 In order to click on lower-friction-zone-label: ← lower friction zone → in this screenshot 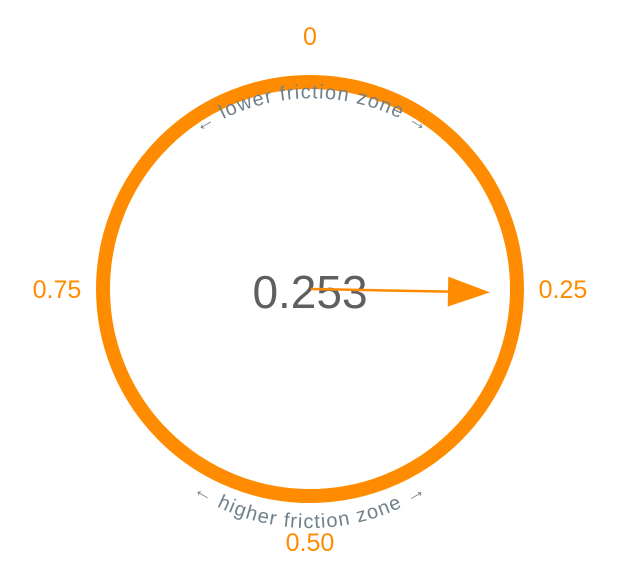, I will do `click(312, 109)`.